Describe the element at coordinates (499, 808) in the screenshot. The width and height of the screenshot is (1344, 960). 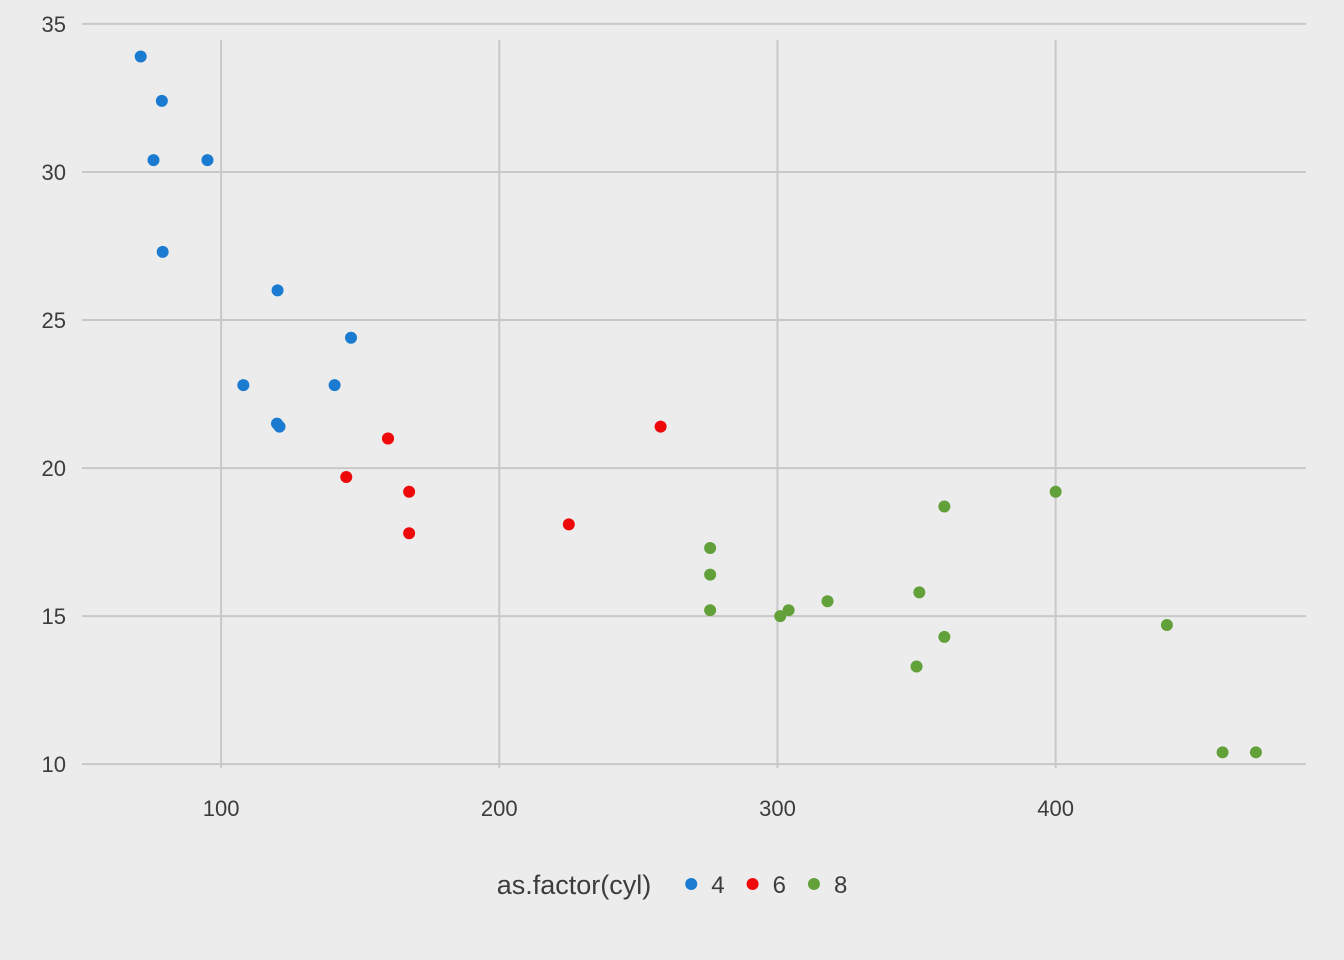
I see `x-tick-label: 200` at that location.